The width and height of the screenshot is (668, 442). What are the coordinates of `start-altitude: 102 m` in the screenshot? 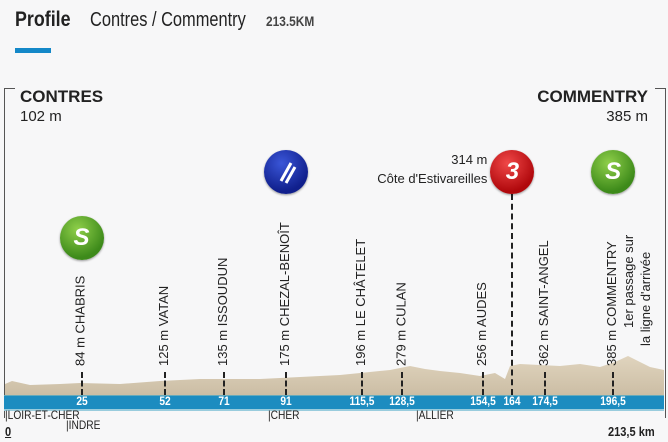 It's located at (41, 116).